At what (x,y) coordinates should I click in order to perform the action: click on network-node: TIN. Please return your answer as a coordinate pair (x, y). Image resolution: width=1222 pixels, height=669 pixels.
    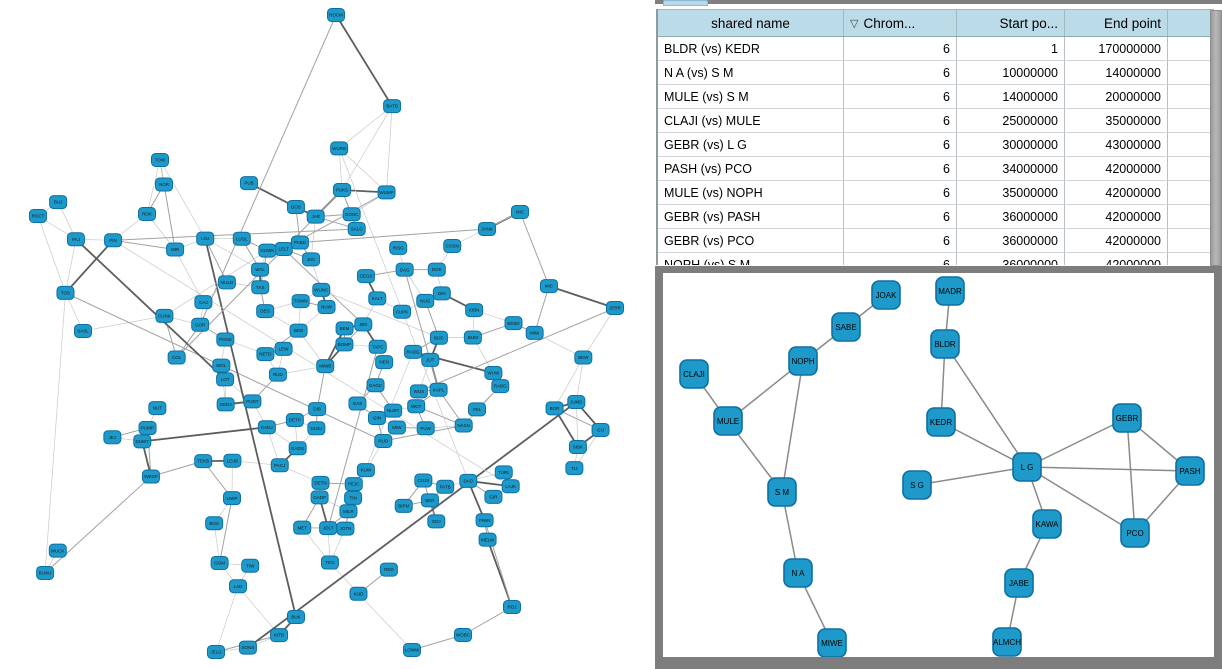
    Looking at the image, I should click on (353, 497).